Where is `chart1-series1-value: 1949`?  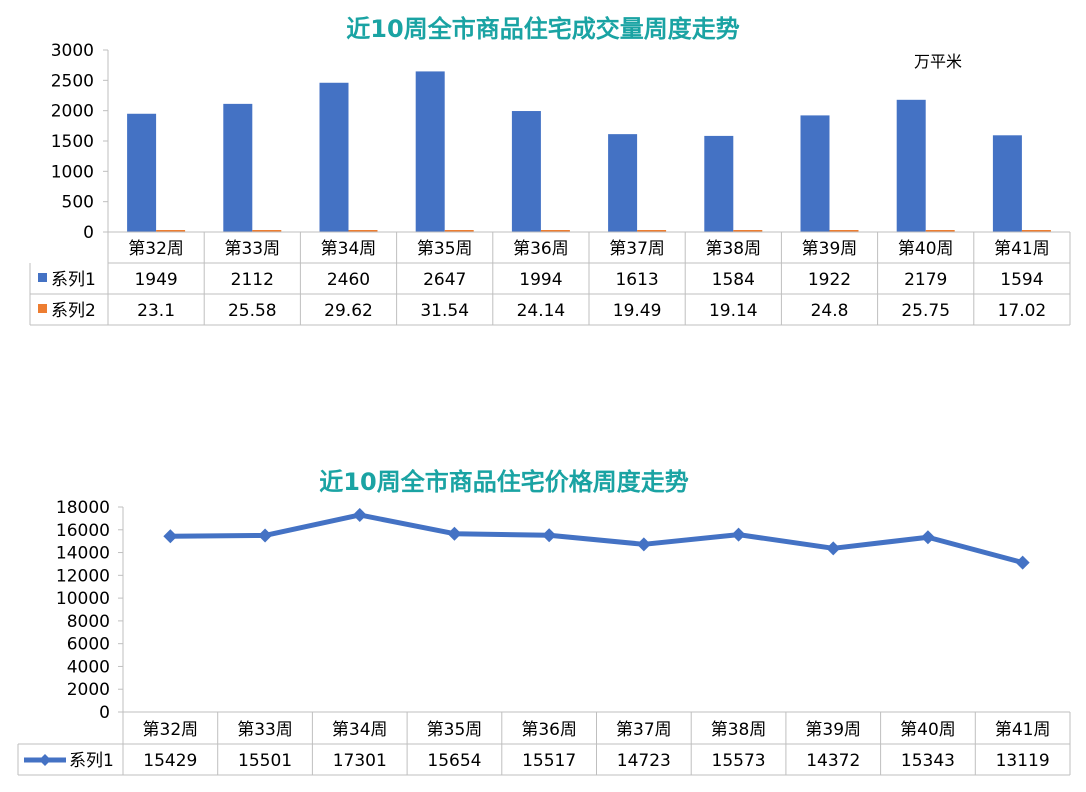 chart1-series1-value: 1949 is located at coordinates (155, 280).